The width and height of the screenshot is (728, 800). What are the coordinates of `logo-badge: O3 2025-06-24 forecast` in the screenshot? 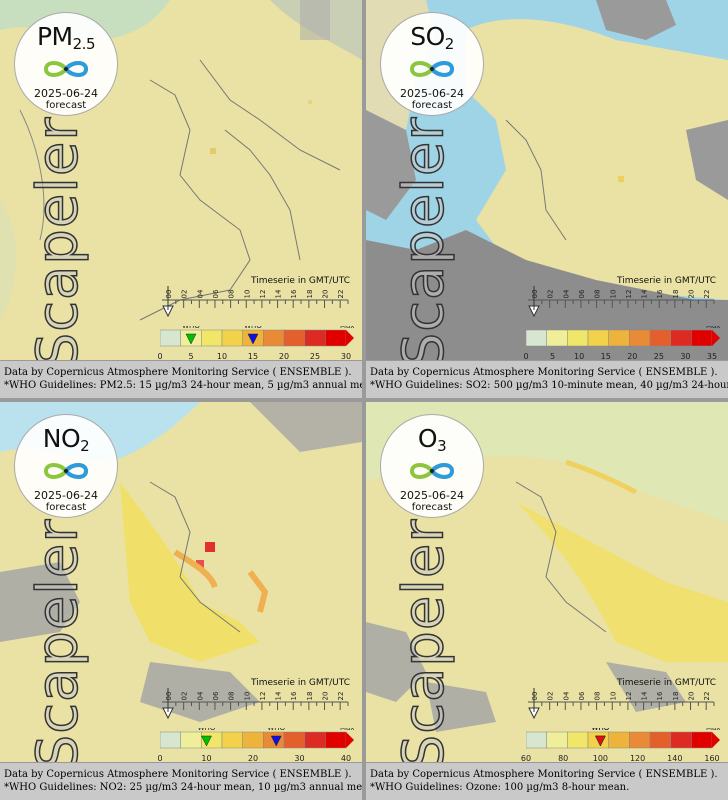 It's located at (432, 466).